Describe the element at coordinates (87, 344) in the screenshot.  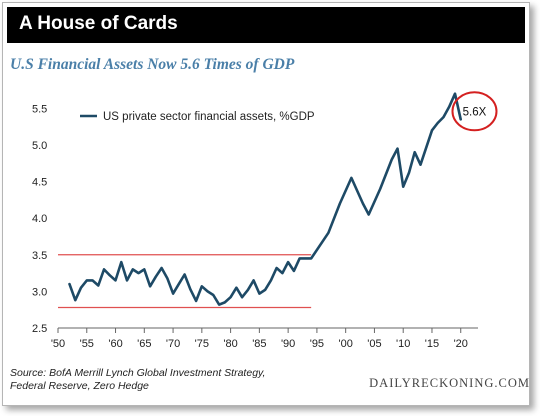
I see `x-tick-label: '55` at that location.